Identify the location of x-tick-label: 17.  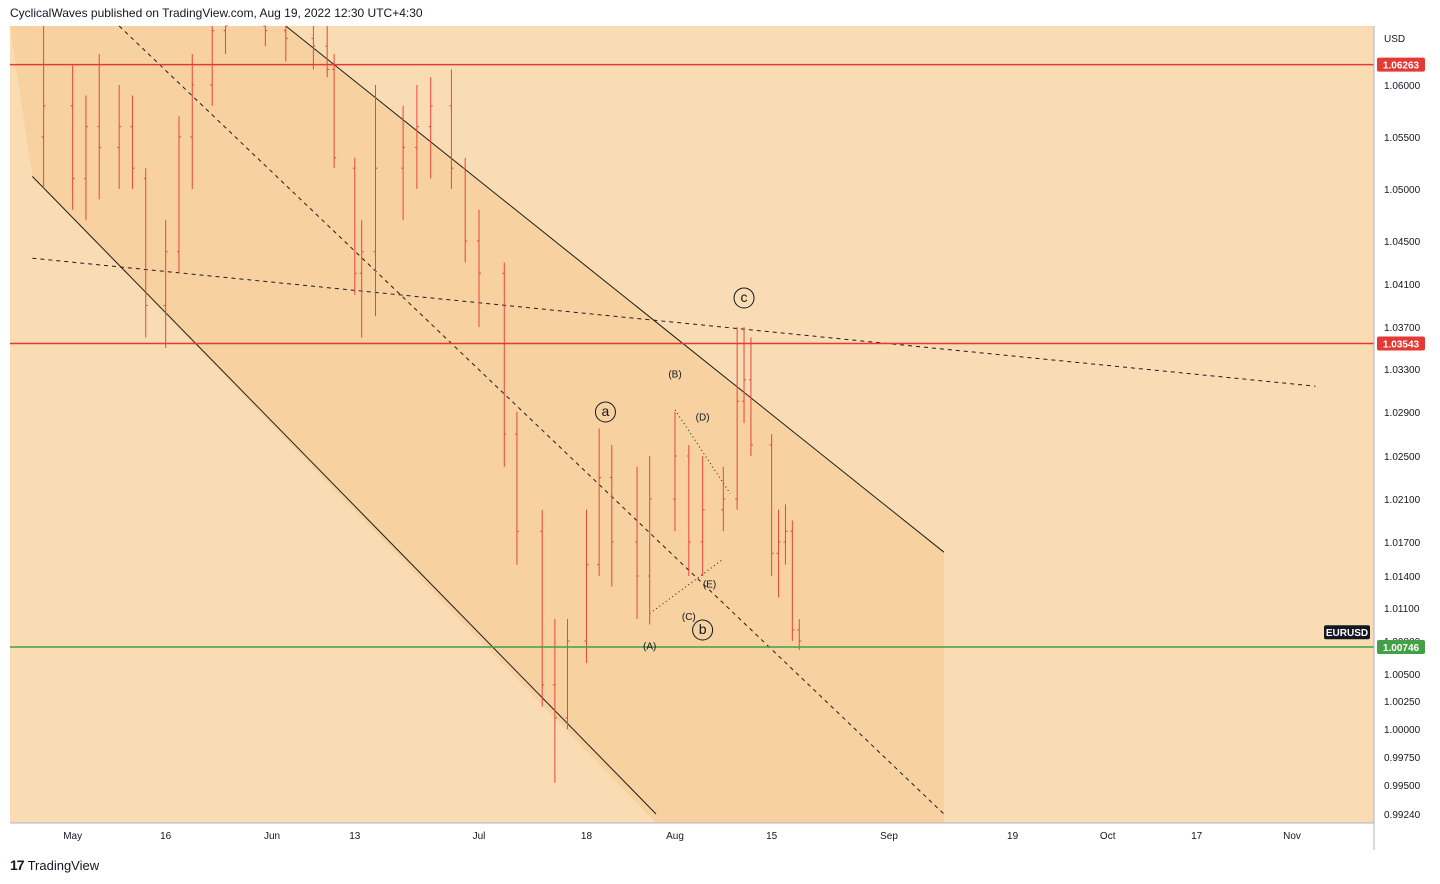
(1197, 836).